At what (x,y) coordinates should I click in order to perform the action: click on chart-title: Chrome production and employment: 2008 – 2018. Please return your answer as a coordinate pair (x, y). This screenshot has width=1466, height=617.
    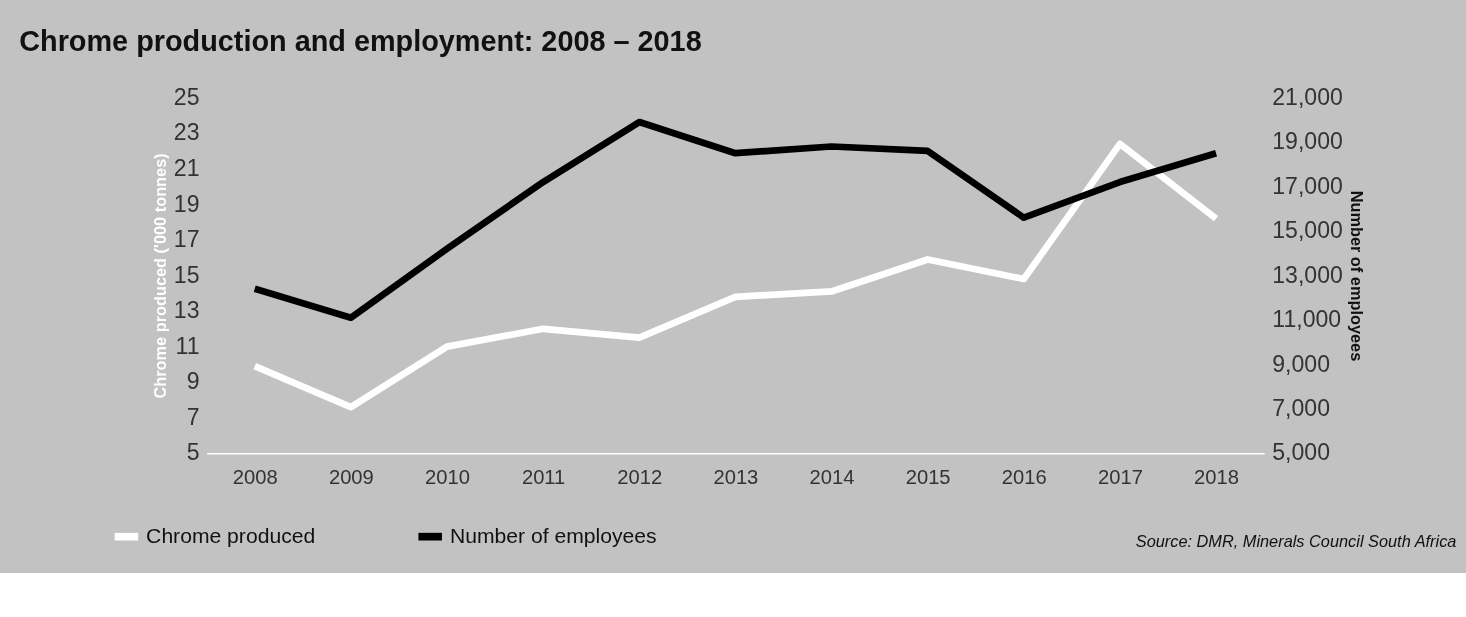
    Looking at the image, I should click on (360, 41).